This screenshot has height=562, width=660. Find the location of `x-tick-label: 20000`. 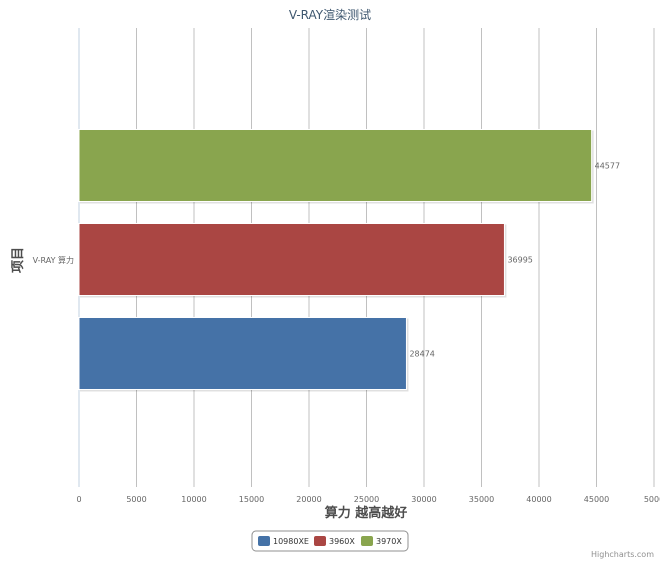

x-tick-label: 20000 is located at coordinates (308, 499).